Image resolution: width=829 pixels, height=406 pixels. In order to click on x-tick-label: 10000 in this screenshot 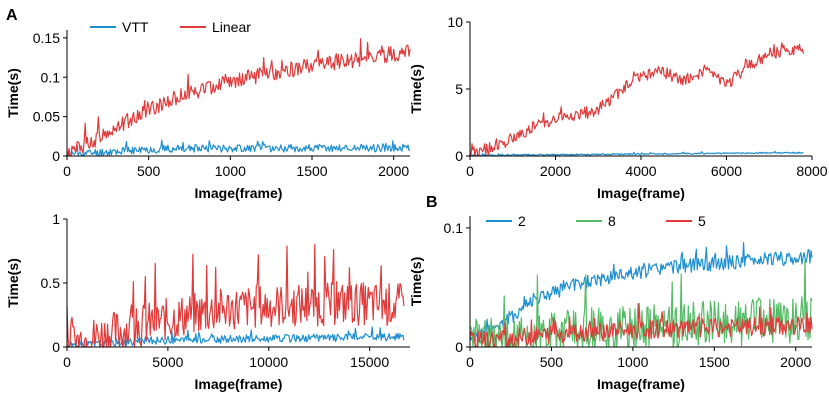, I will do `click(268, 362)`.